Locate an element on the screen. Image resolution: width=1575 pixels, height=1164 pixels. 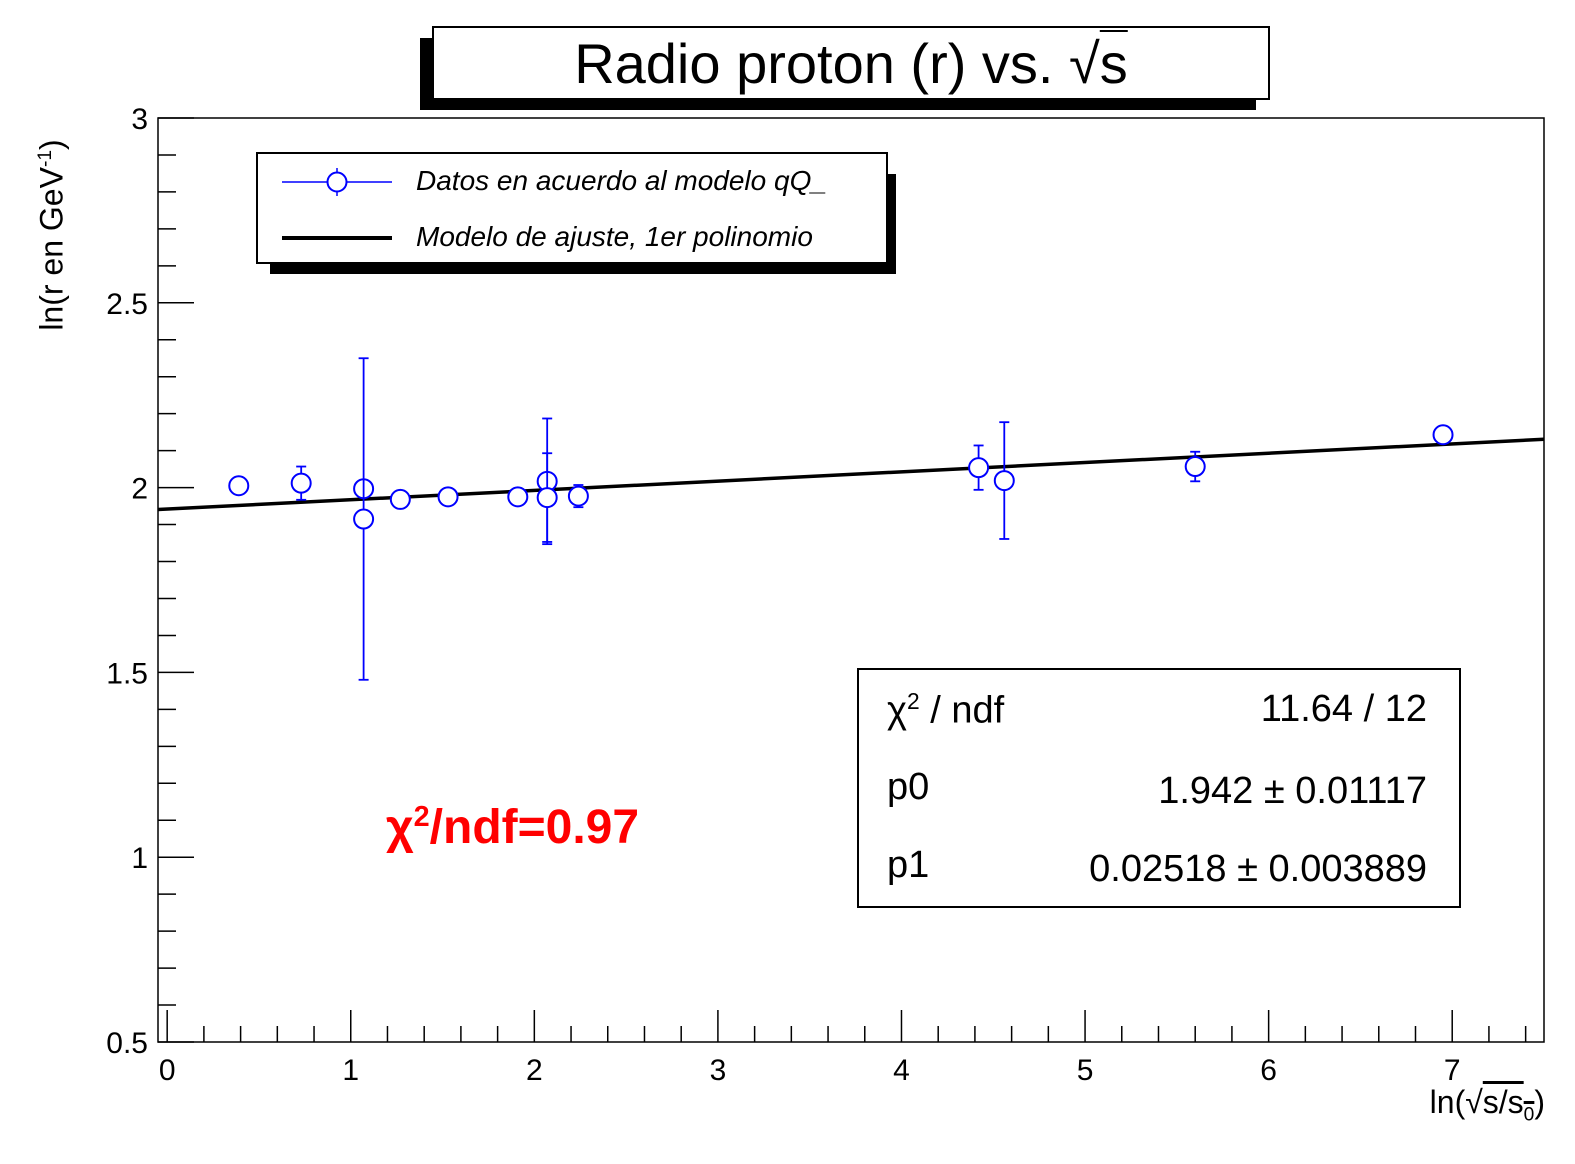
stats-chi2-label-sup: 2 is located at coordinates (913, 701).